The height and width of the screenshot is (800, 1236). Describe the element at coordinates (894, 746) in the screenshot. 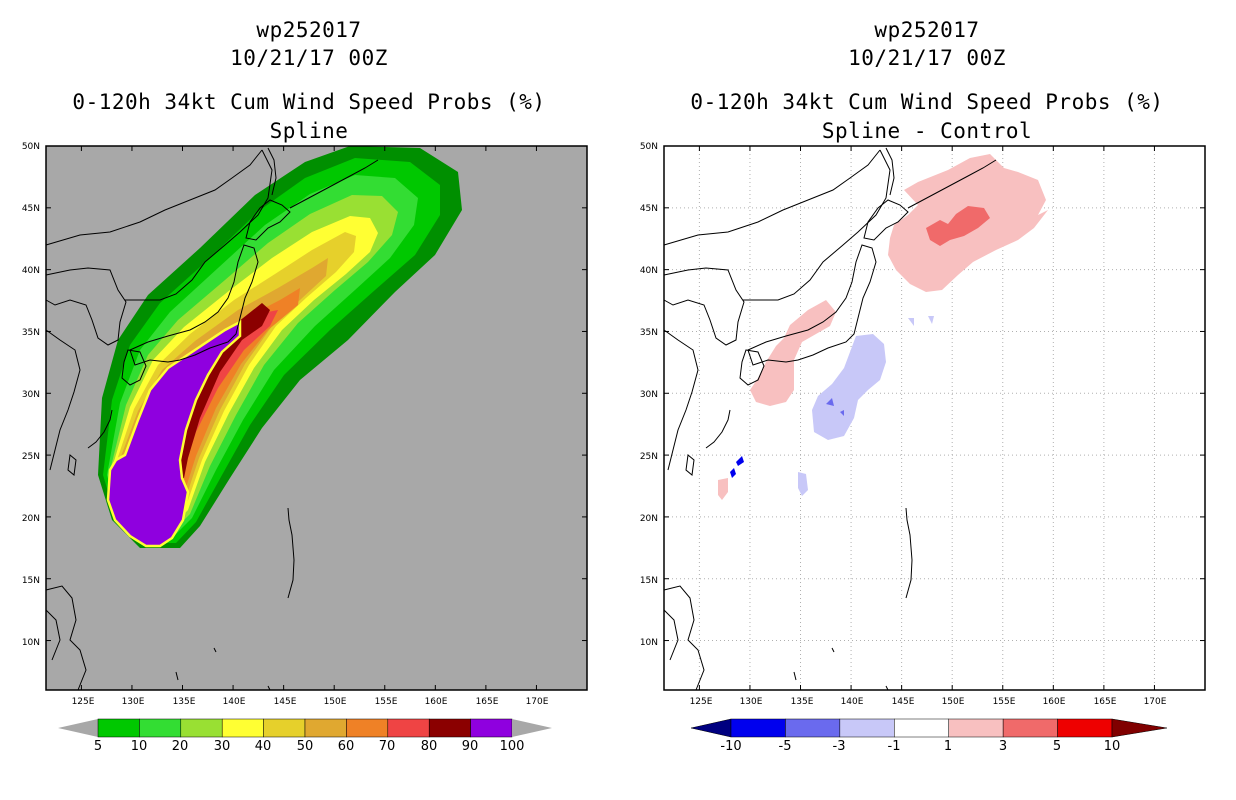

I see `colorbar-label: -1` at that location.